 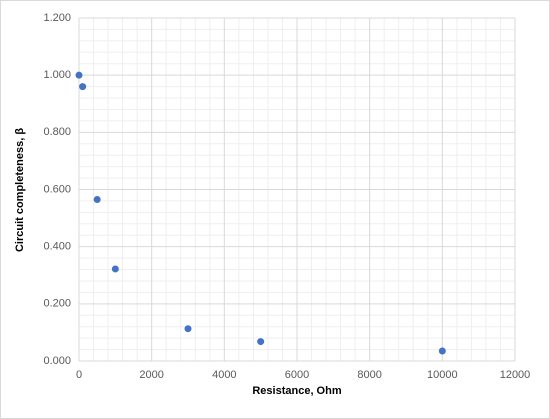 I want to click on x-tick-label: 10000, so click(x=442, y=375).